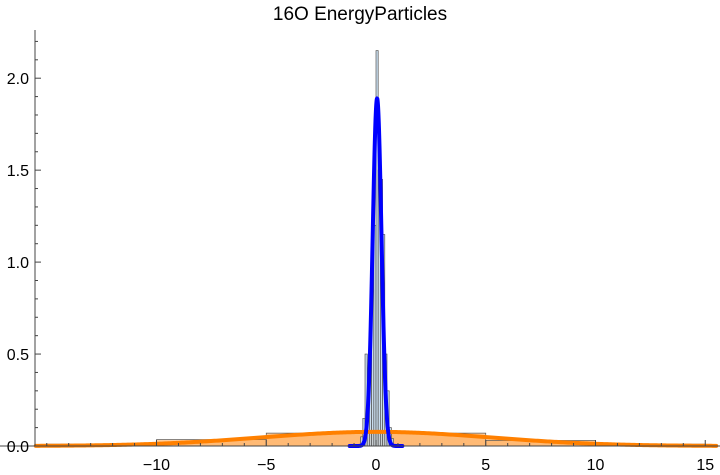 Image resolution: width=720 pixels, height=475 pixels. I want to click on chart-title: 16O EnergyParticles, so click(360, 14).